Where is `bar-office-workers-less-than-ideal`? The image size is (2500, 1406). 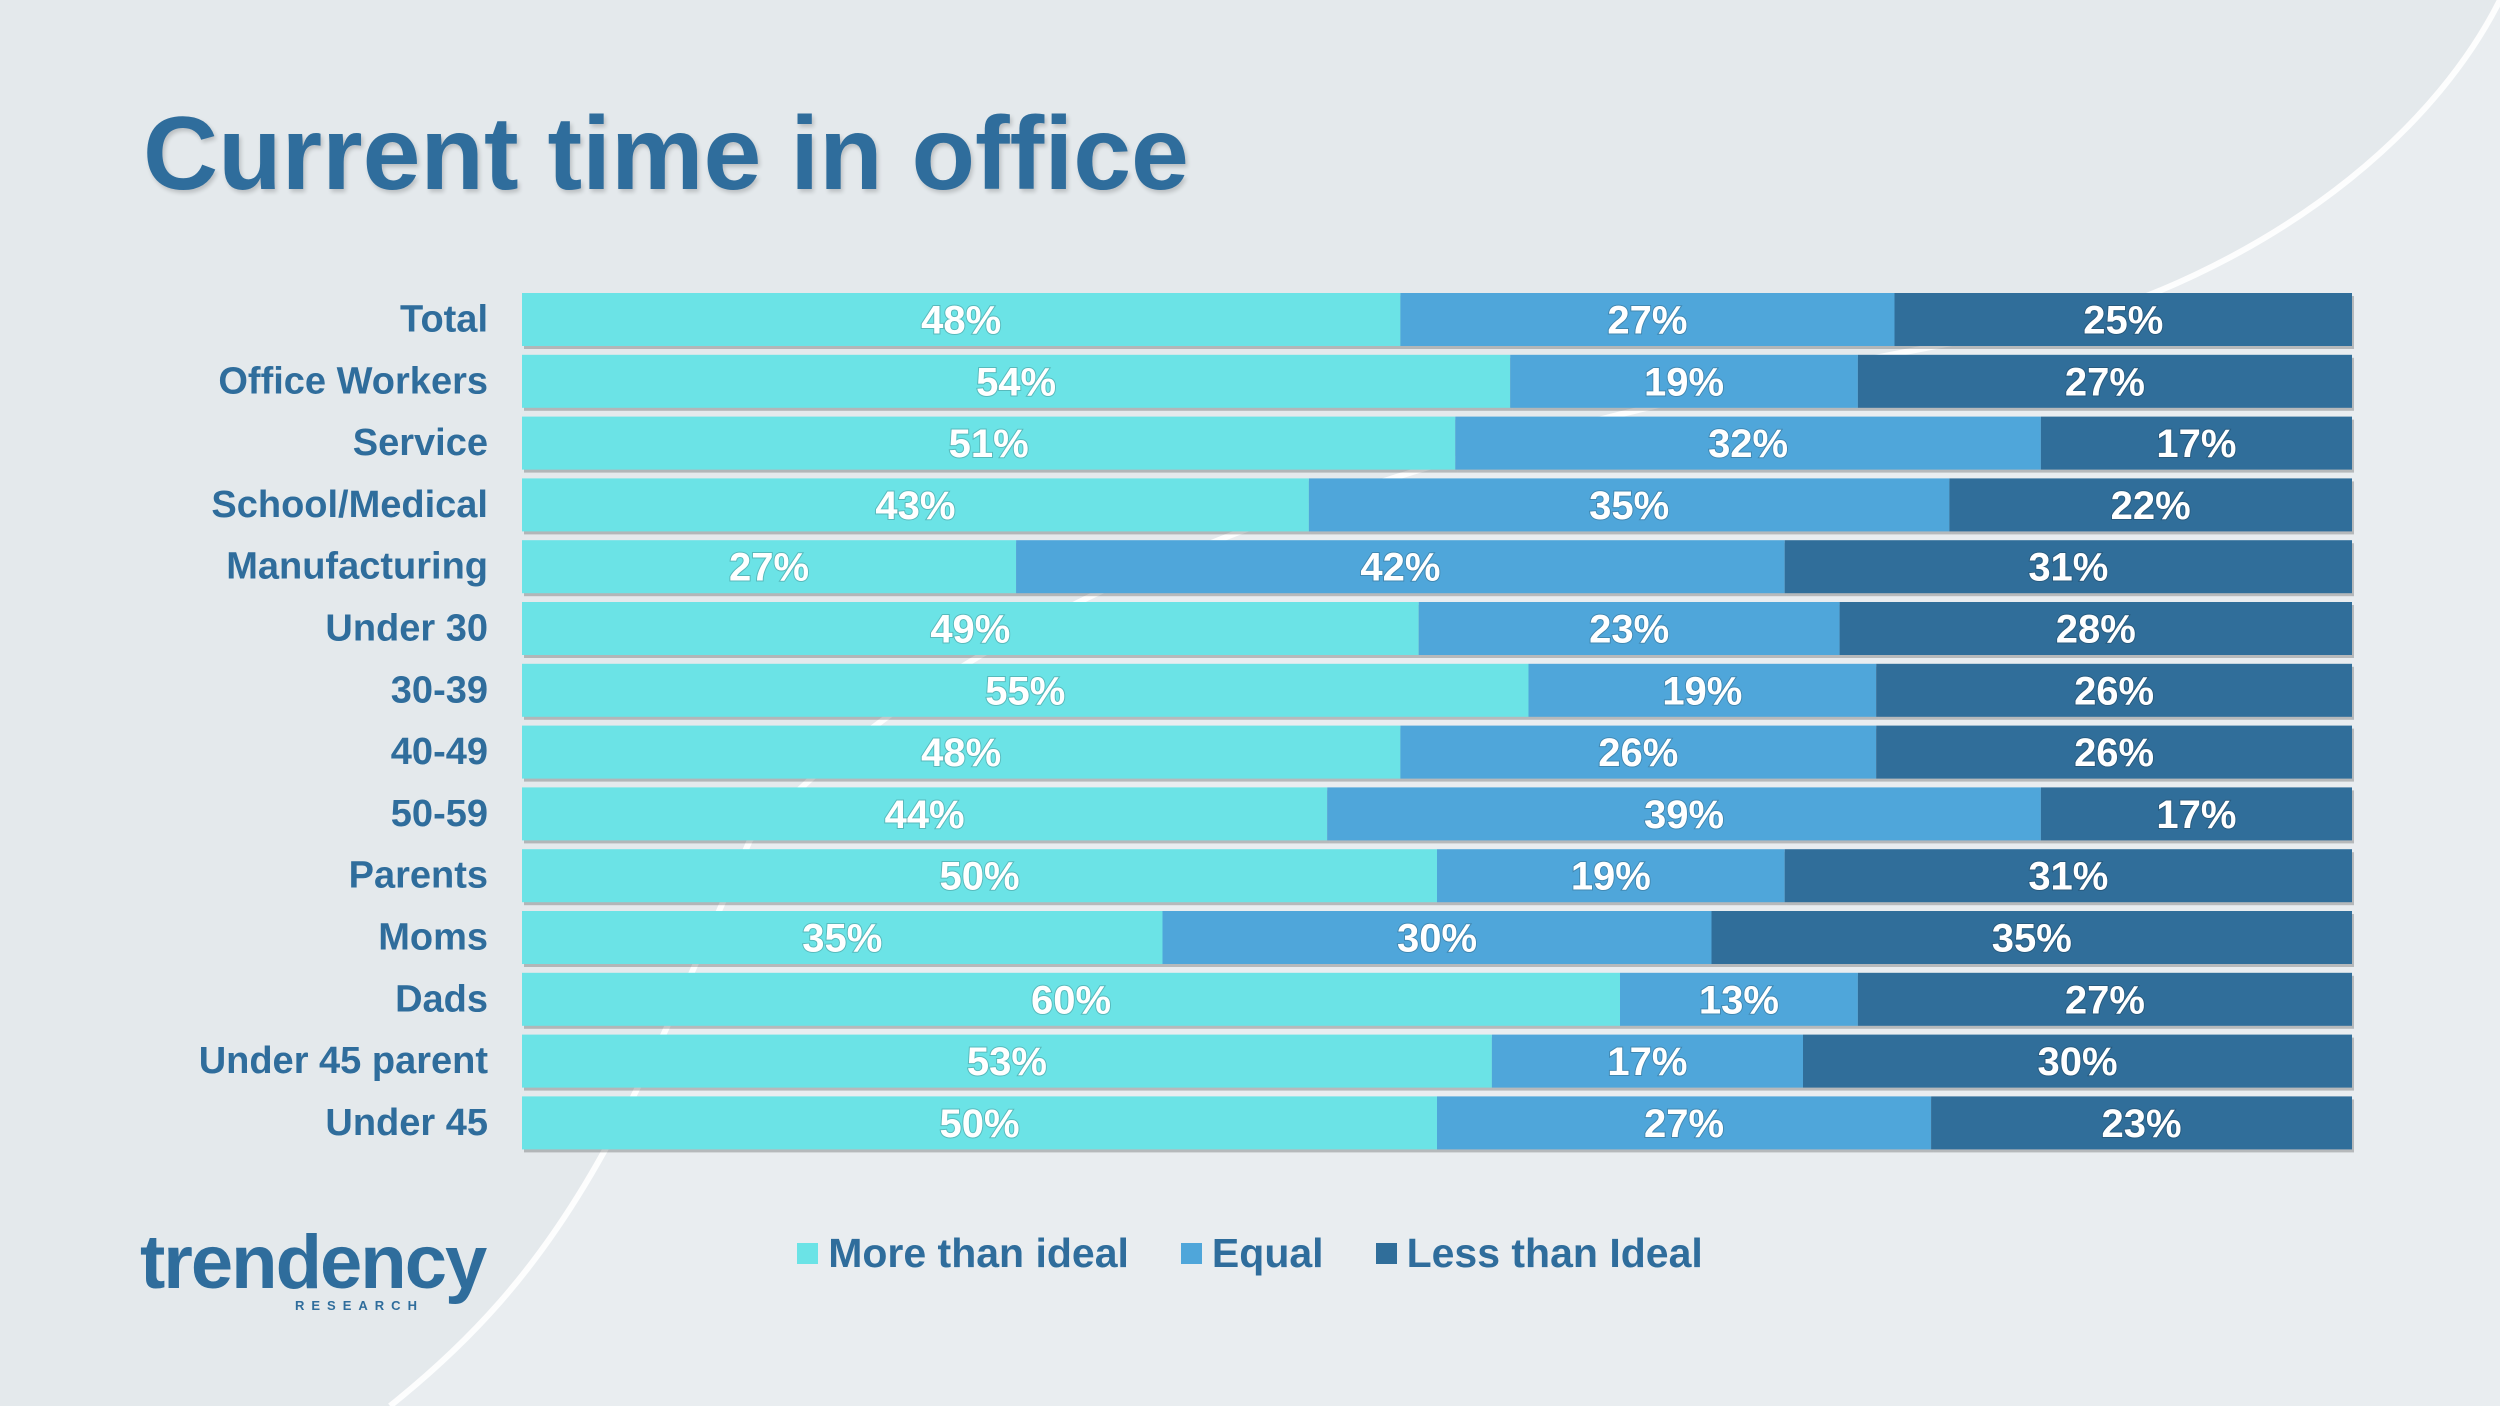 bar-office-workers-less-than-ideal is located at coordinates (2104, 381).